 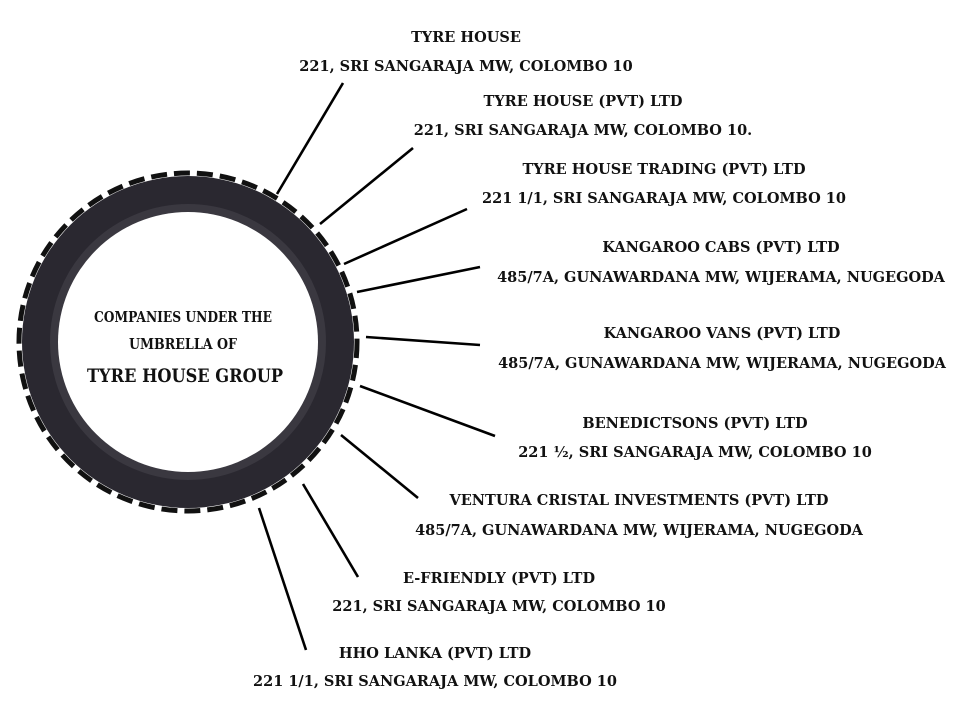 I want to click on company-address-3: 221 1/1, SRI SANGARAJA MW, COLOMBO 10, so click(x=664, y=198).